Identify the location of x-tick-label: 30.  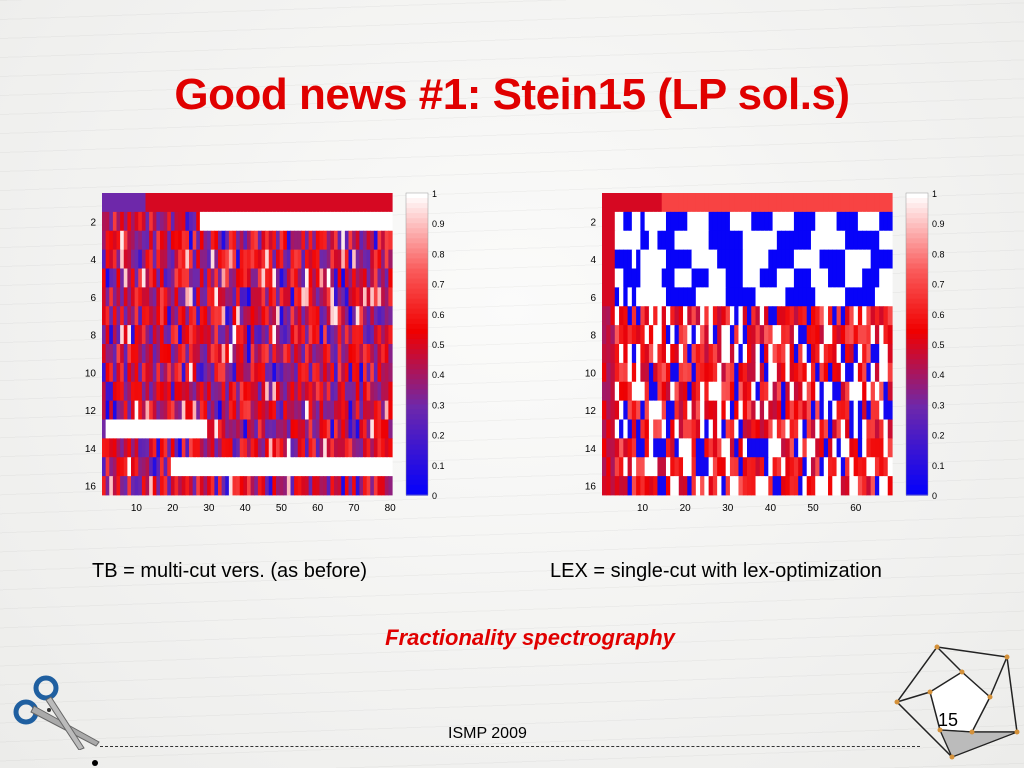
(728, 508).